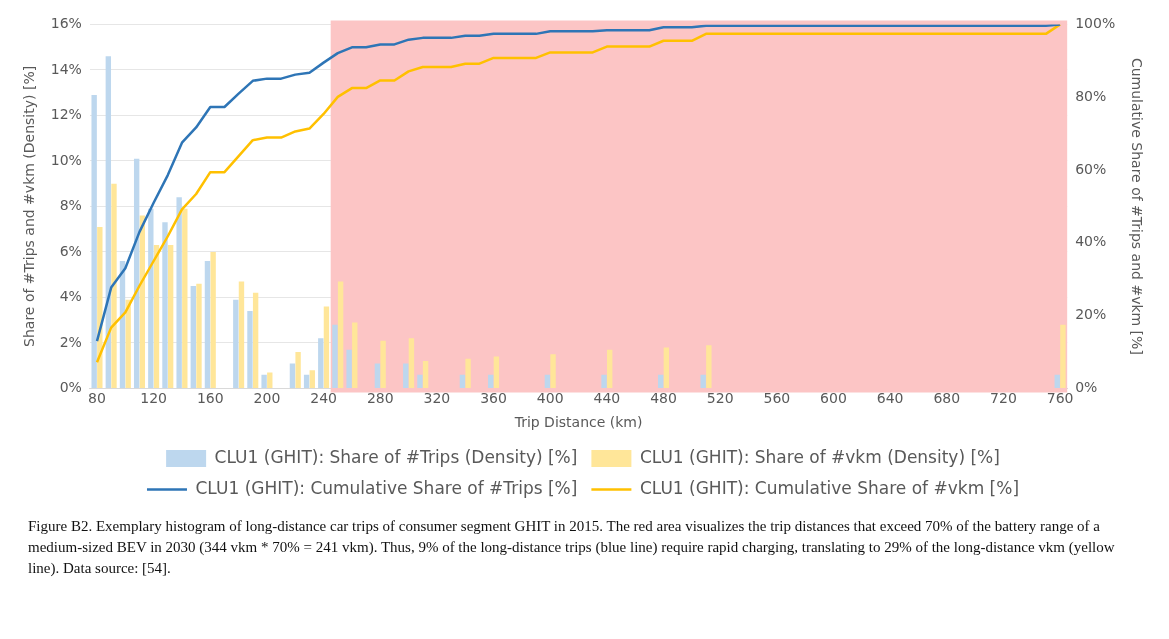 Image resolution: width=1169 pixels, height=639 pixels. I want to click on legend-label: CLU1 (GHIT): Share of #vkm (Density) [%], so click(819, 456).